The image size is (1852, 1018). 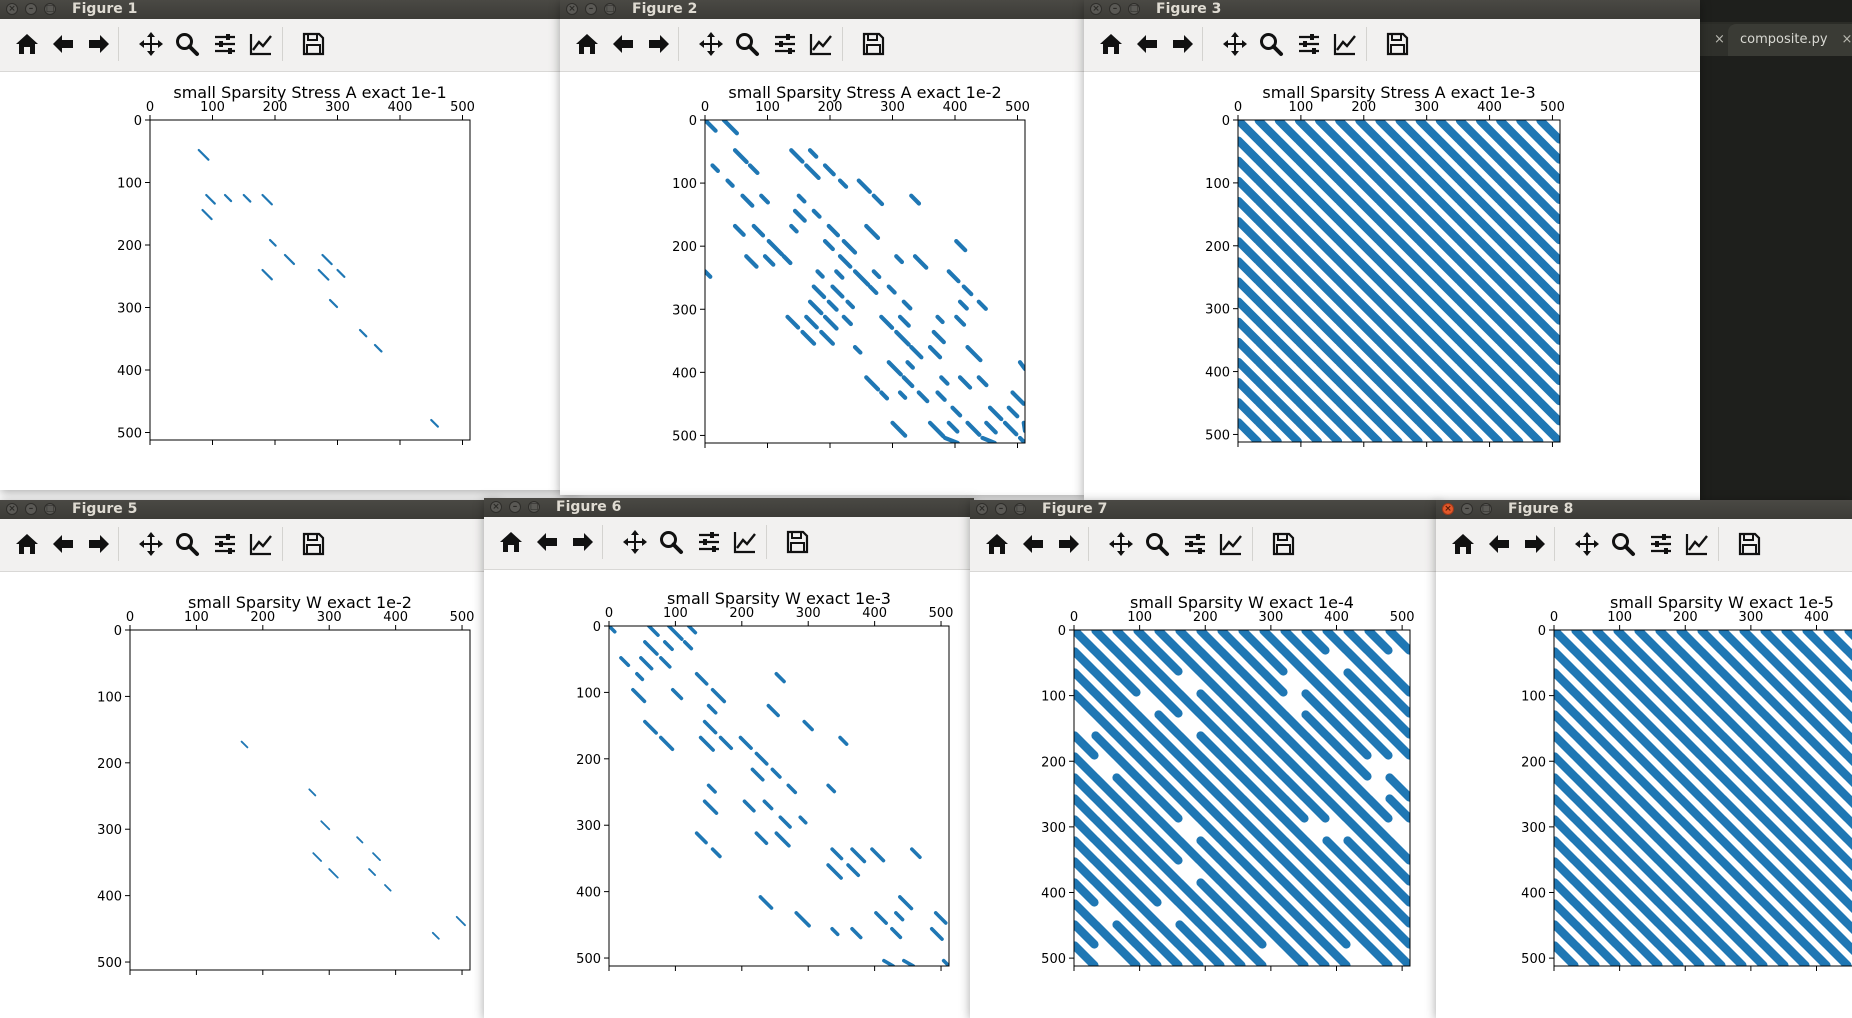 What do you see at coordinates (1644, 509) in the screenshot?
I see `window-titlebar: × – □ Figure 8` at bounding box center [1644, 509].